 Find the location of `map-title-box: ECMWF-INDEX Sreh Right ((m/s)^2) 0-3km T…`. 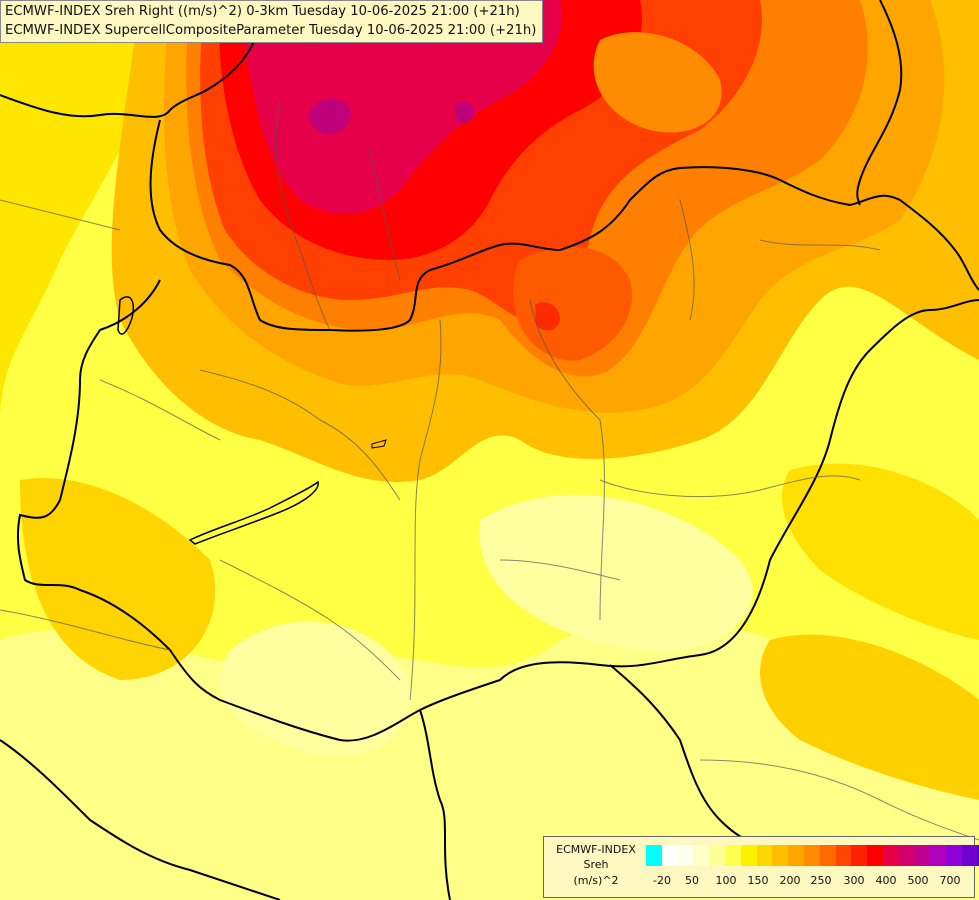

map-title-box: ECMWF-INDEX Sreh Right ((m/s)^2) 0-3km T… is located at coordinates (272, 21).